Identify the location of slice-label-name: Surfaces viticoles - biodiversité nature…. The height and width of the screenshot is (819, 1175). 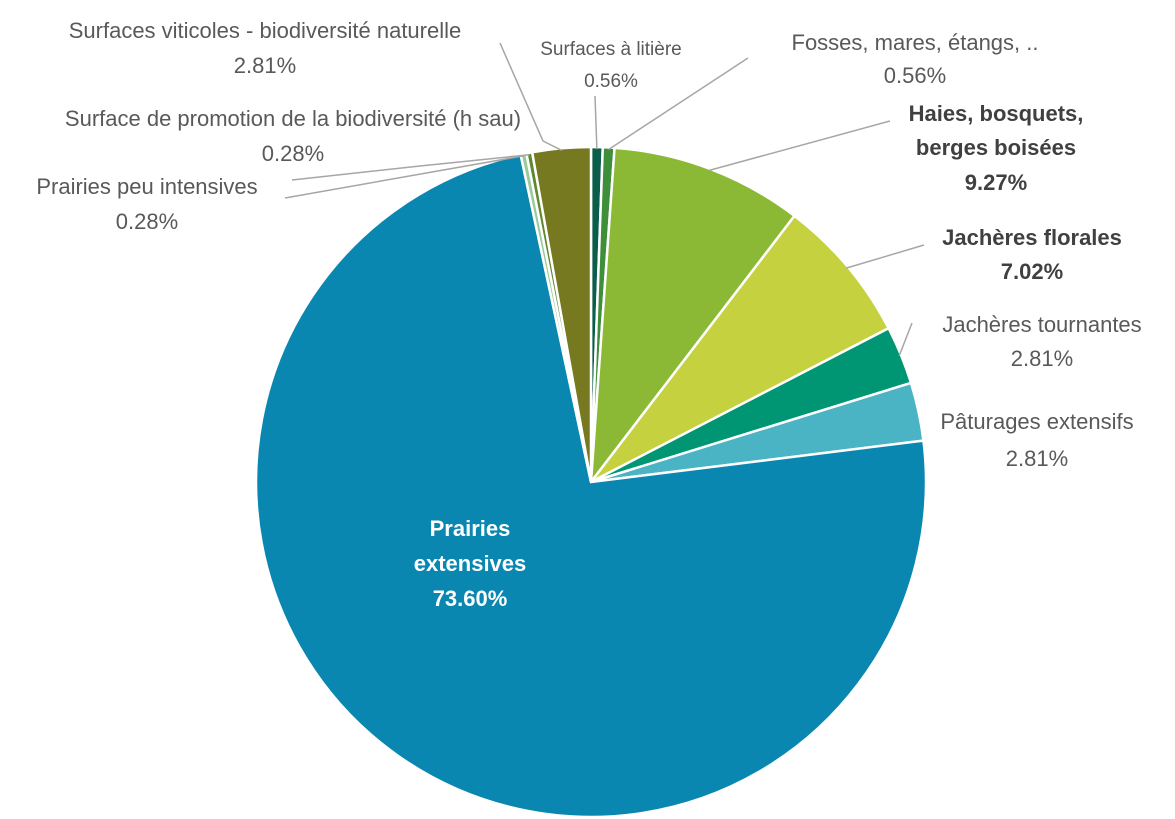
(265, 30).